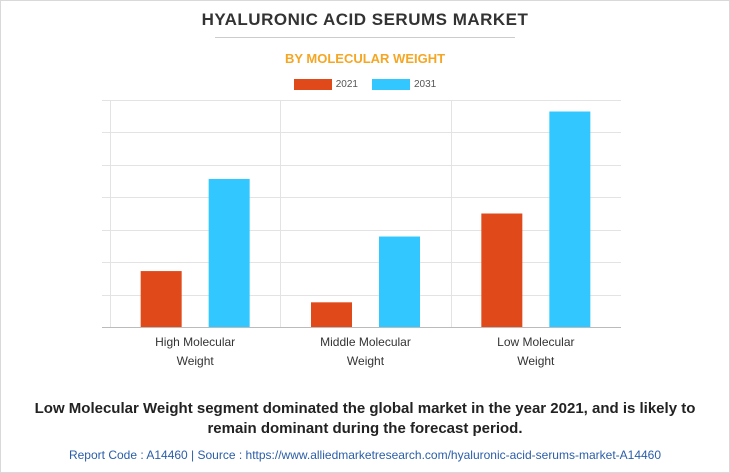 Image resolution: width=730 pixels, height=473 pixels. Describe the element at coordinates (365, 342) in the screenshot. I see `x-tick-label: Middle Molecular` at that location.